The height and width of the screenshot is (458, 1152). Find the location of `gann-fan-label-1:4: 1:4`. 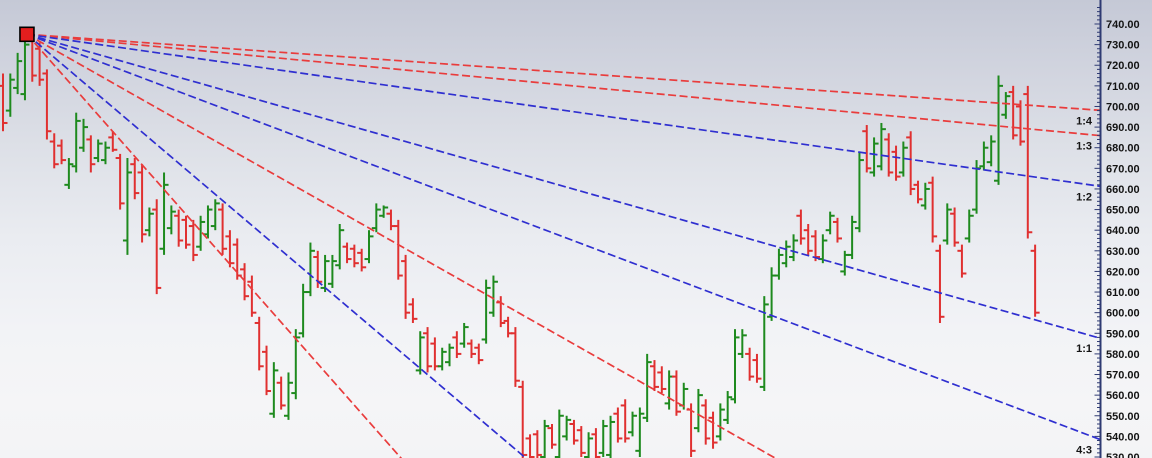

gann-fan-label-1:4: 1:4 is located at coordinates (1084, 121).